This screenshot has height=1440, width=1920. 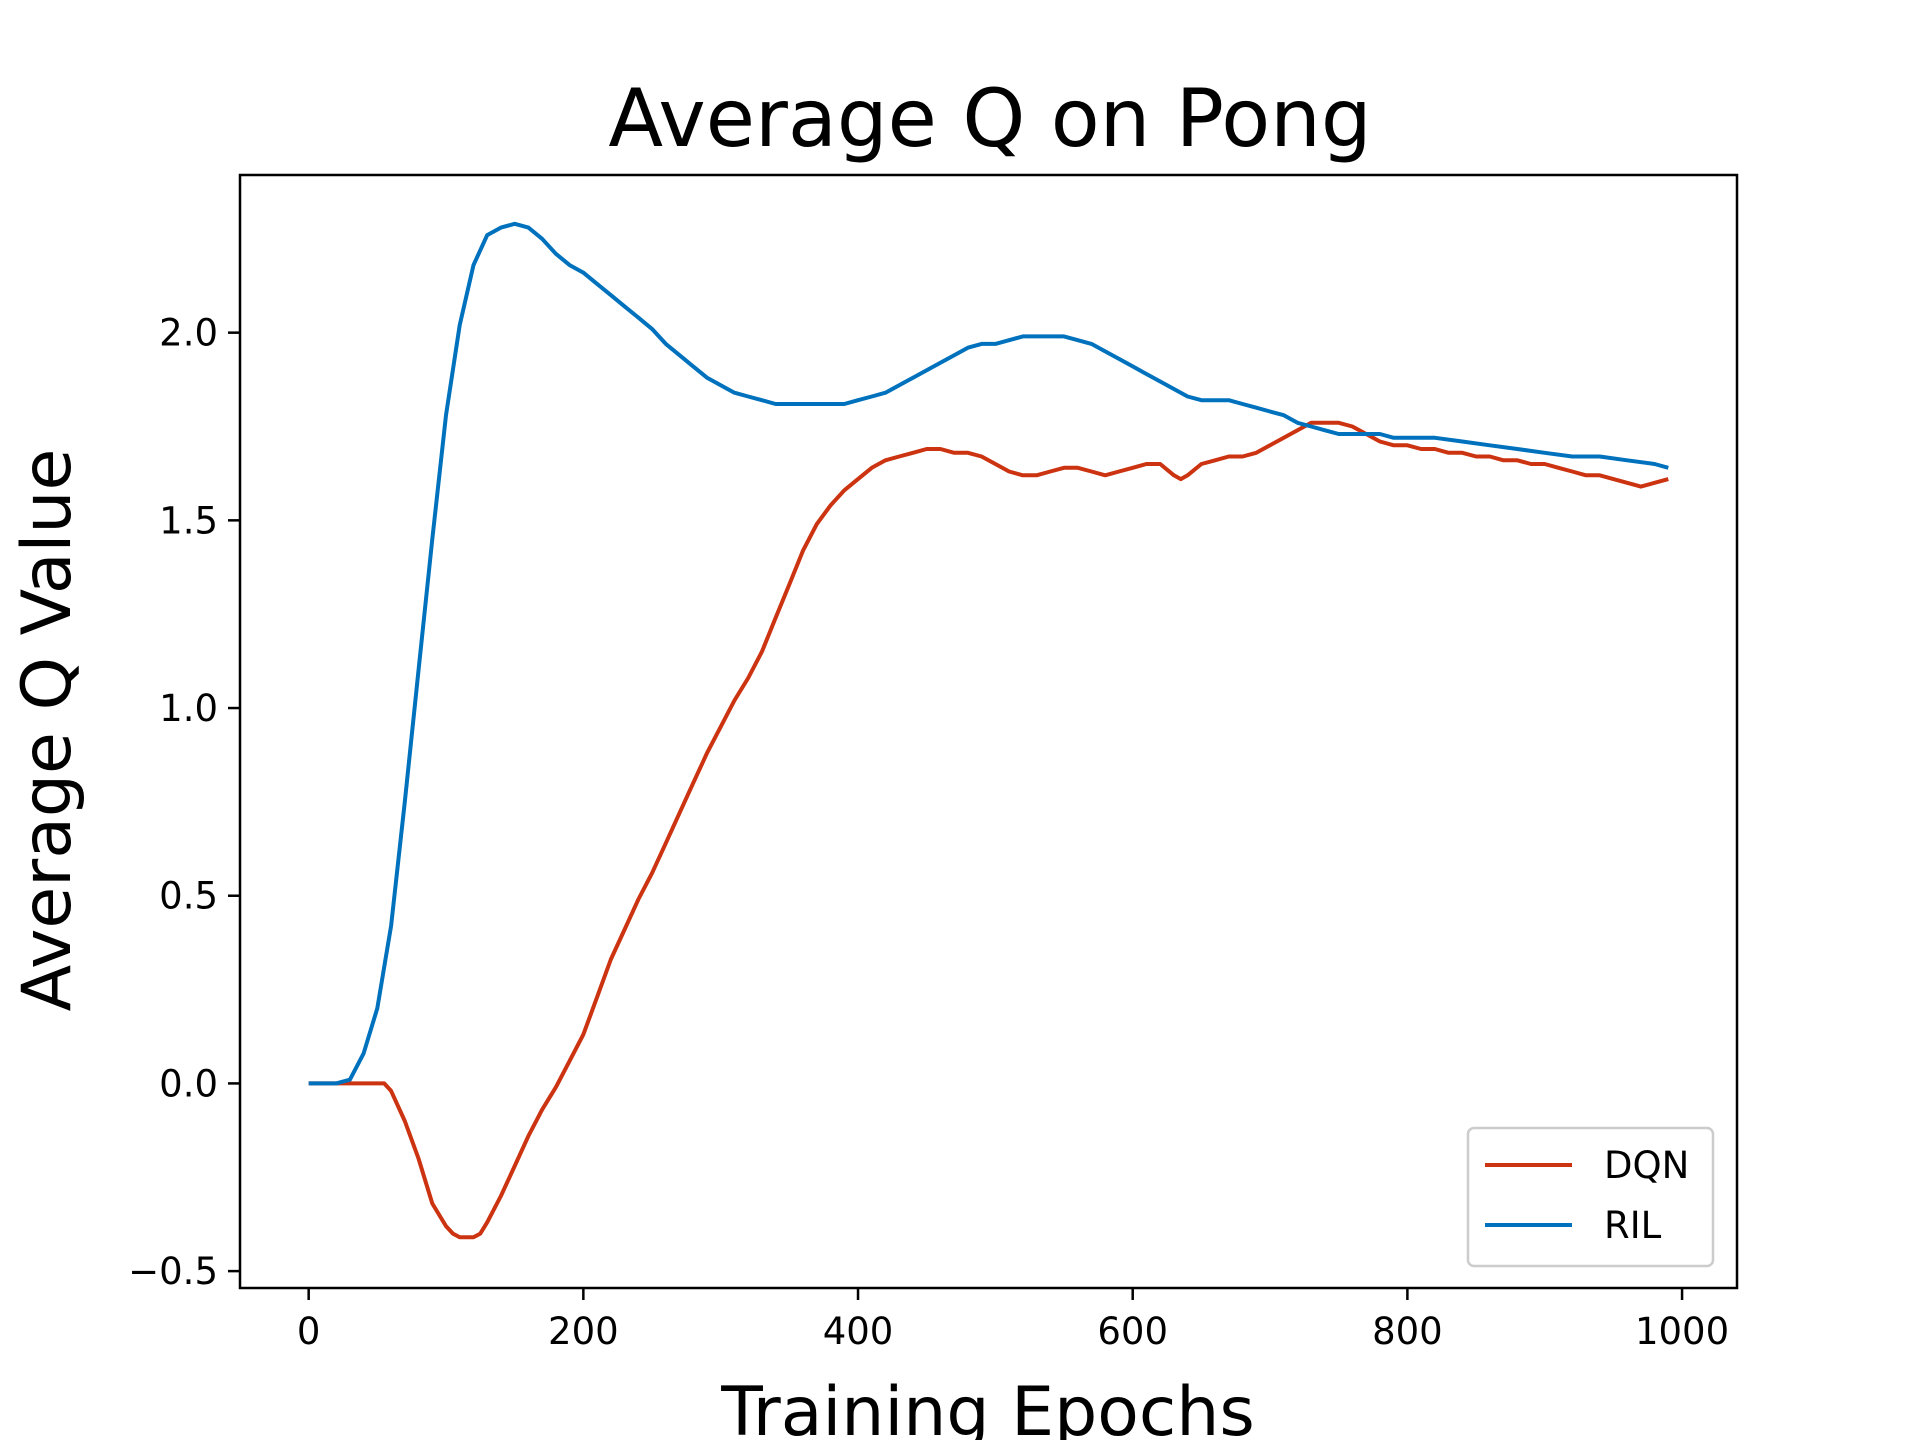 I want to click on legend: DQN RIL, so click(x=1590, y=1197).